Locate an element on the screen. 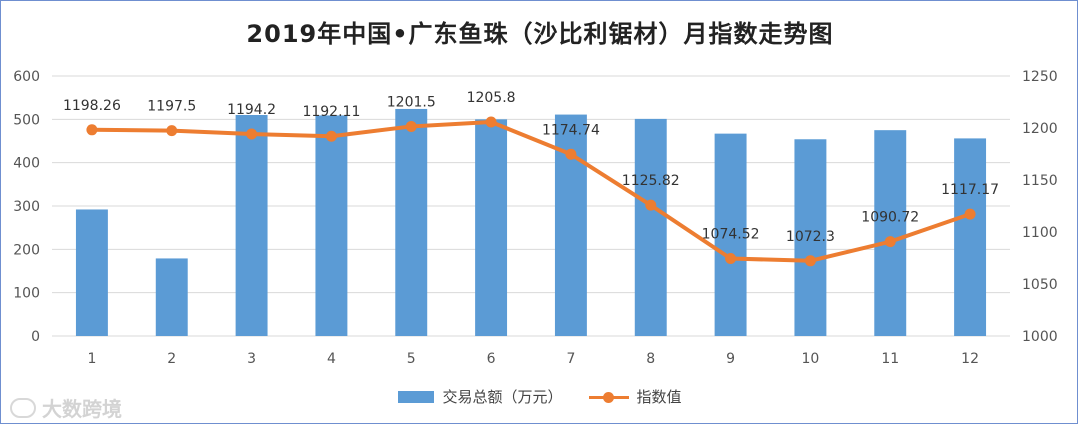  right-y-tick-label: 1100 is located at coordinates (1040, 233).